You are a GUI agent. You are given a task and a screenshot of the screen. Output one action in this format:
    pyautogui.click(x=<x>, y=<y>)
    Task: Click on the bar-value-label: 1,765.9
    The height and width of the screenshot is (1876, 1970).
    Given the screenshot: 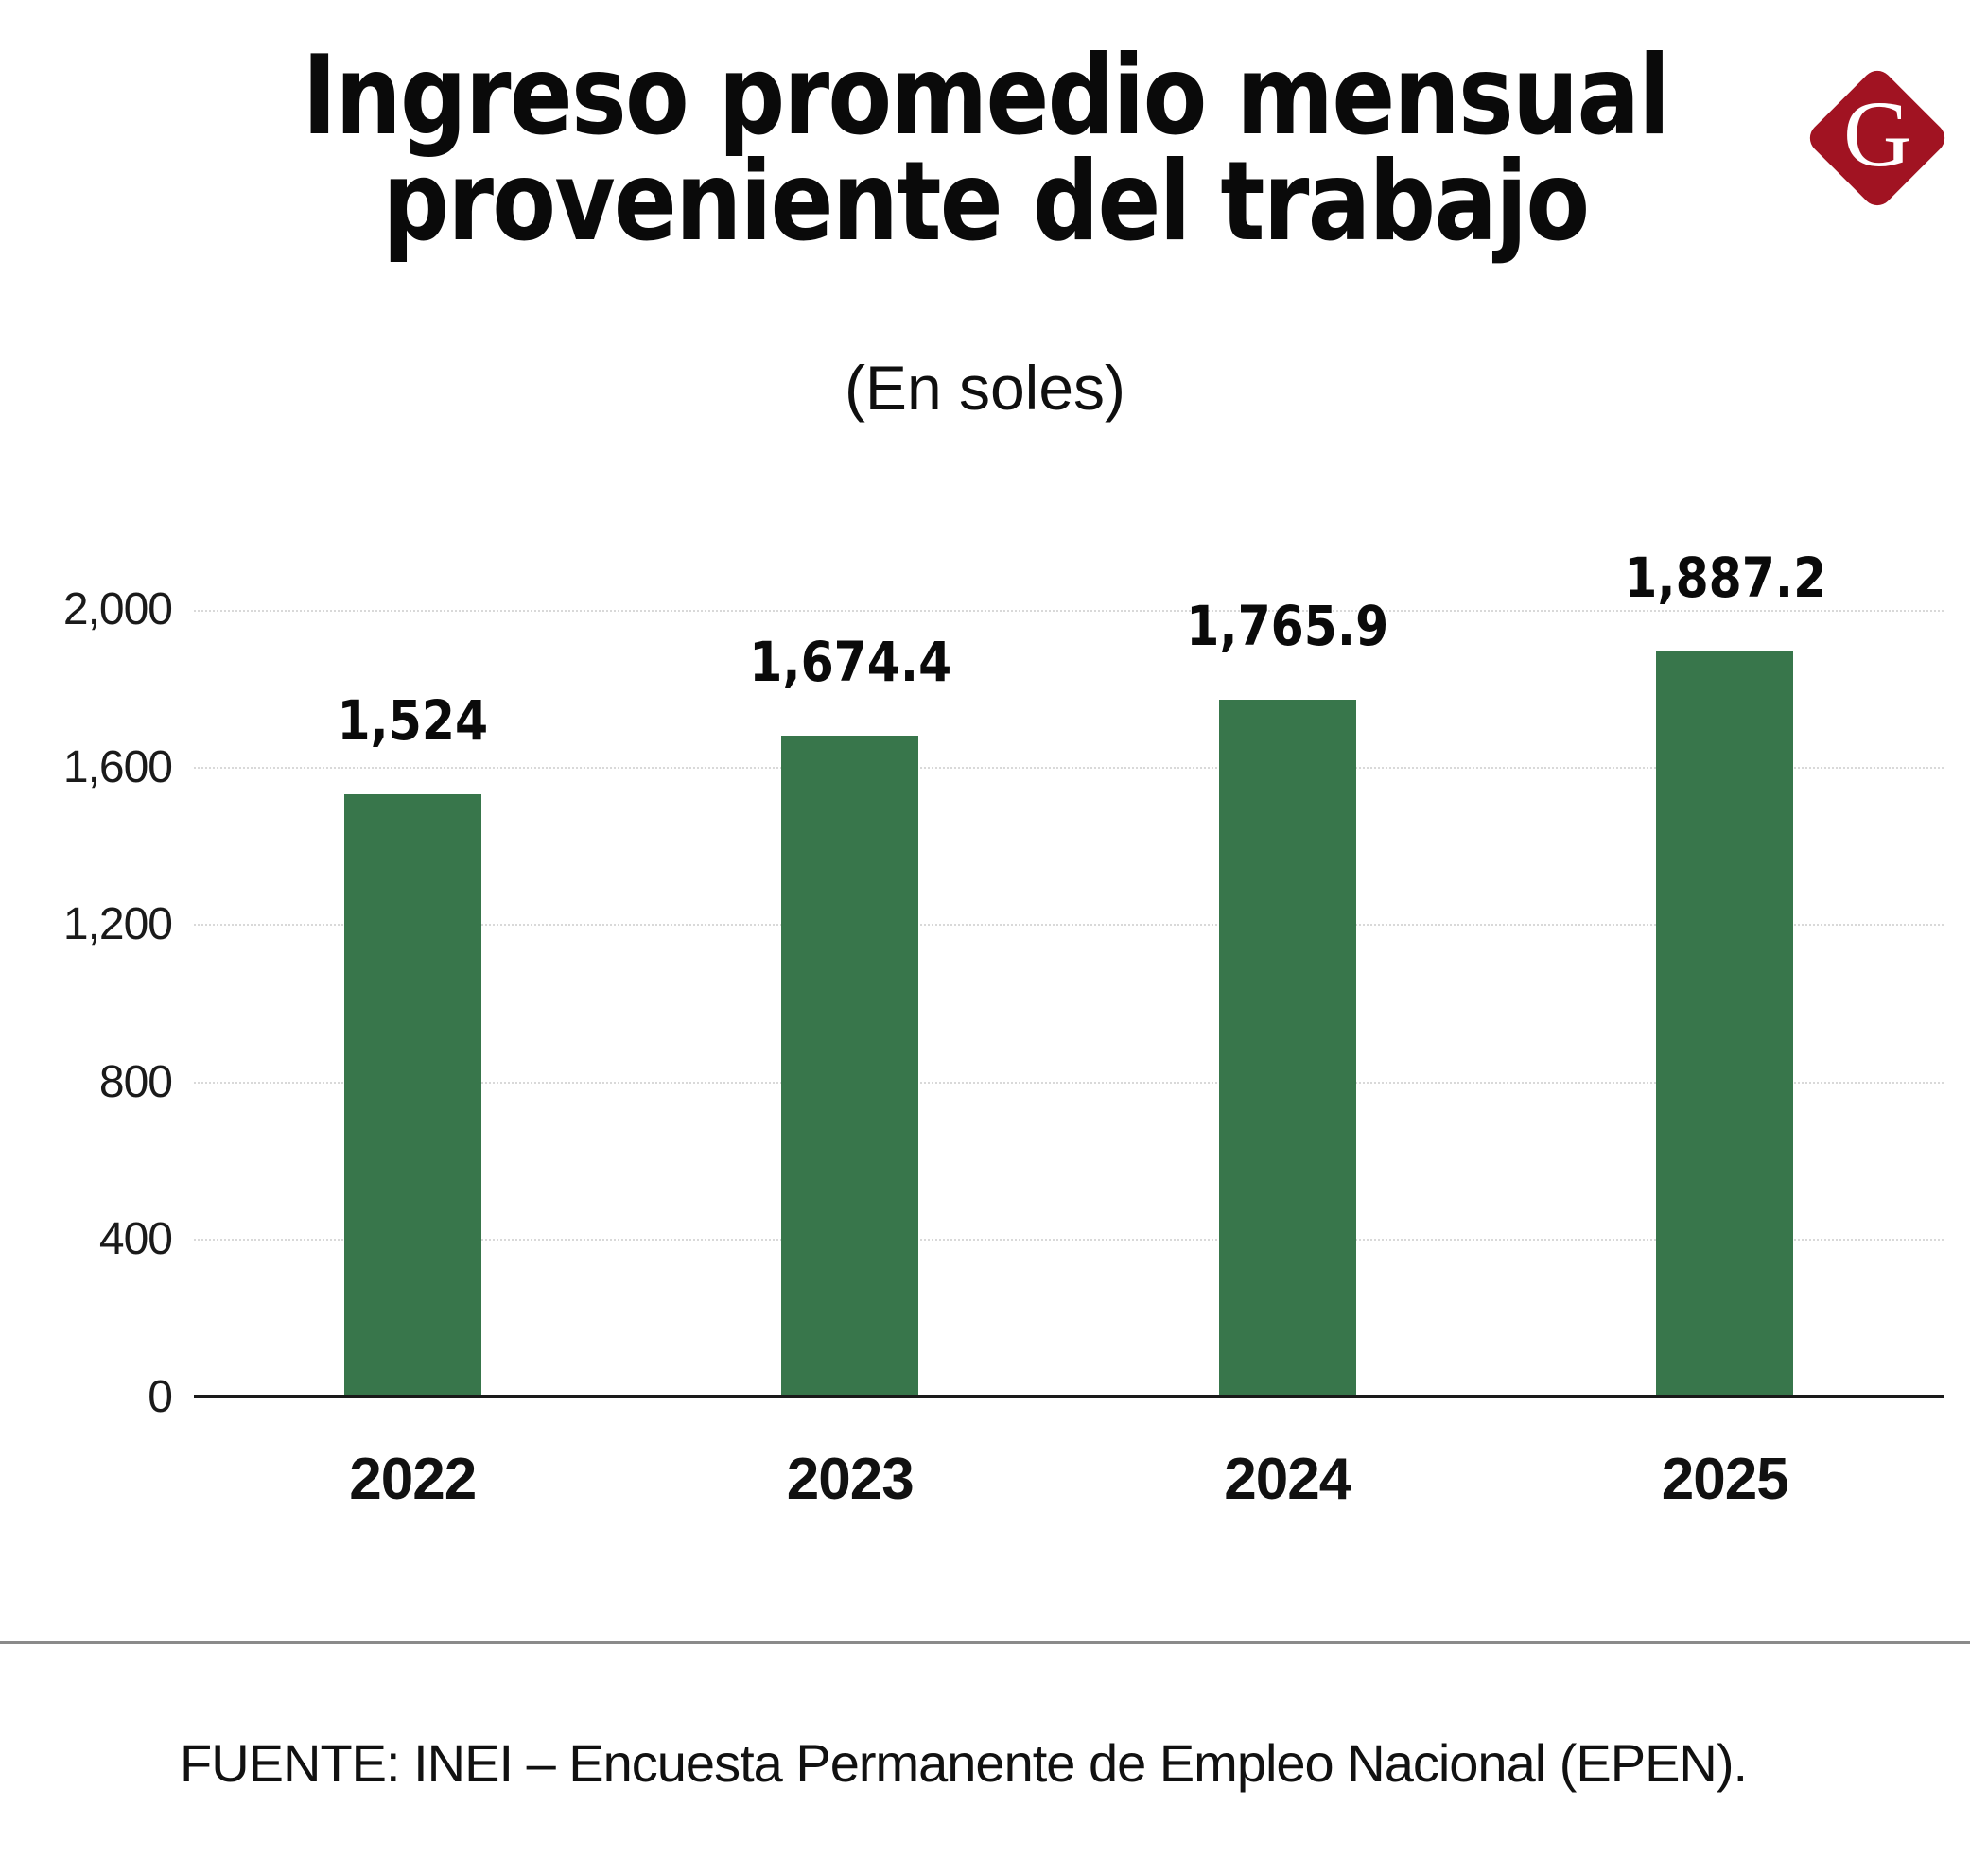 What is the action you would take?
    pyautogui.click(x=1287, y=625)
    